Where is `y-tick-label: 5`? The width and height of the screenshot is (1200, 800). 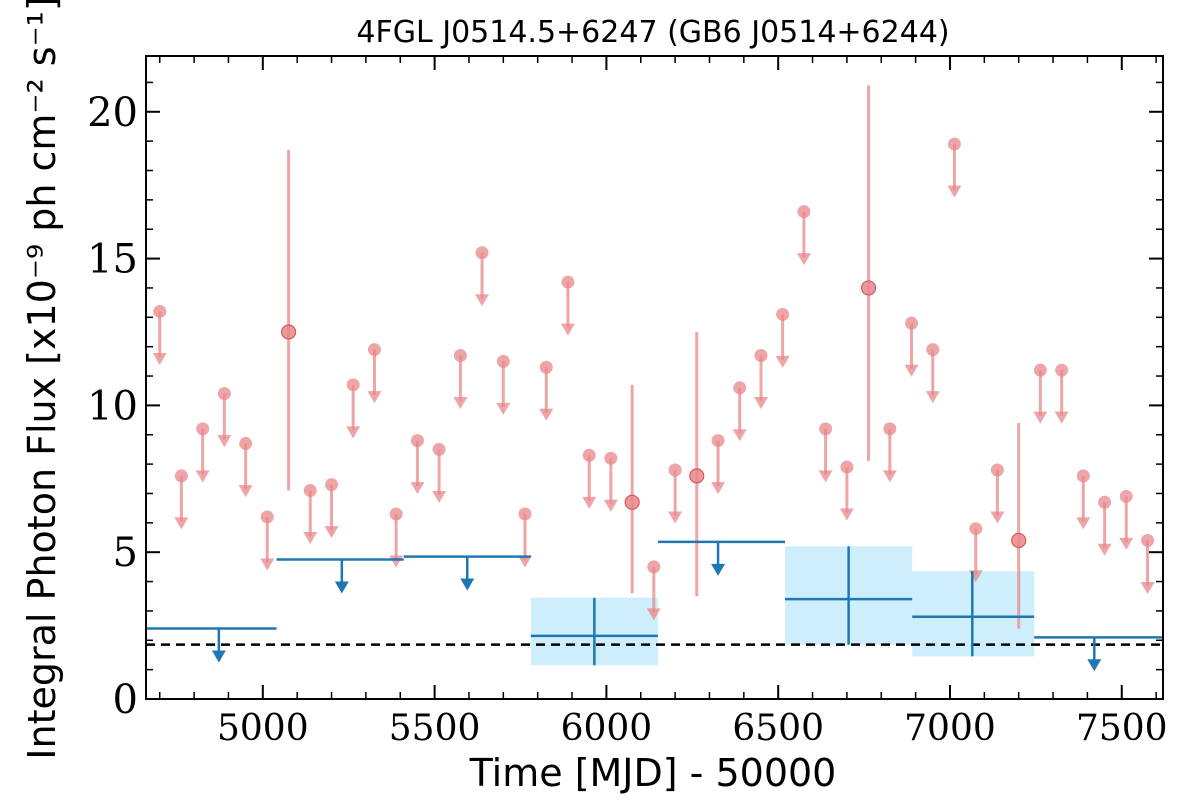
y-tick-label: 5 is located at coordinates (125, 553).